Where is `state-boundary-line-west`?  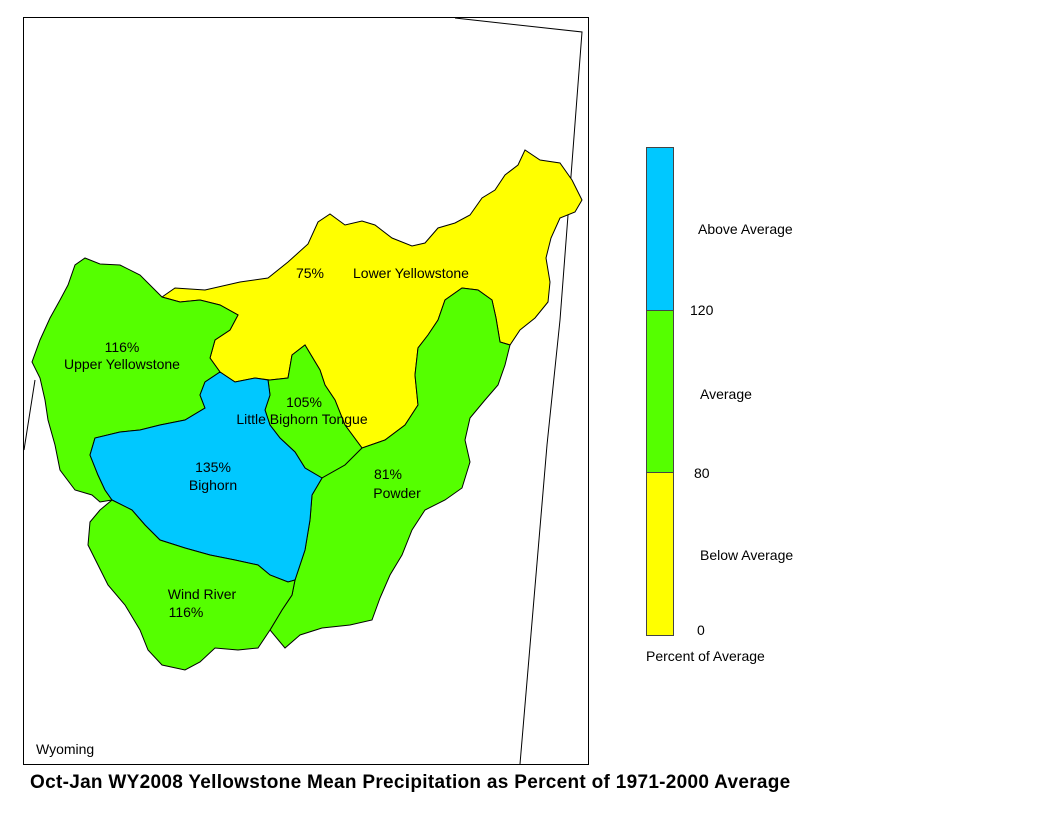 state-boundary-line-west is located at coordinates (30, 415).